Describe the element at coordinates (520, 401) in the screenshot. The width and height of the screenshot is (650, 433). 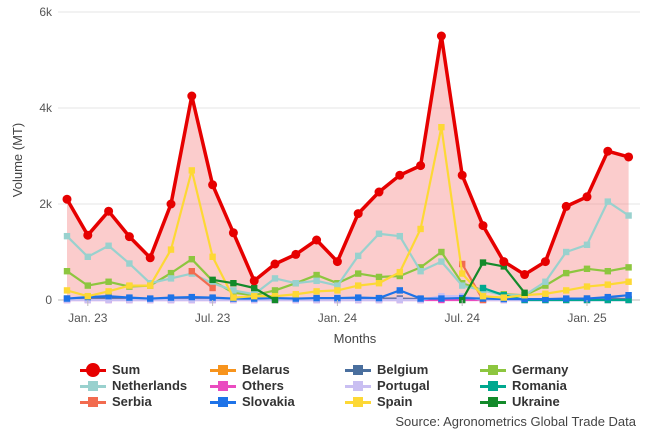
I see `legend-item-ukraine: Ukraine` at that location.